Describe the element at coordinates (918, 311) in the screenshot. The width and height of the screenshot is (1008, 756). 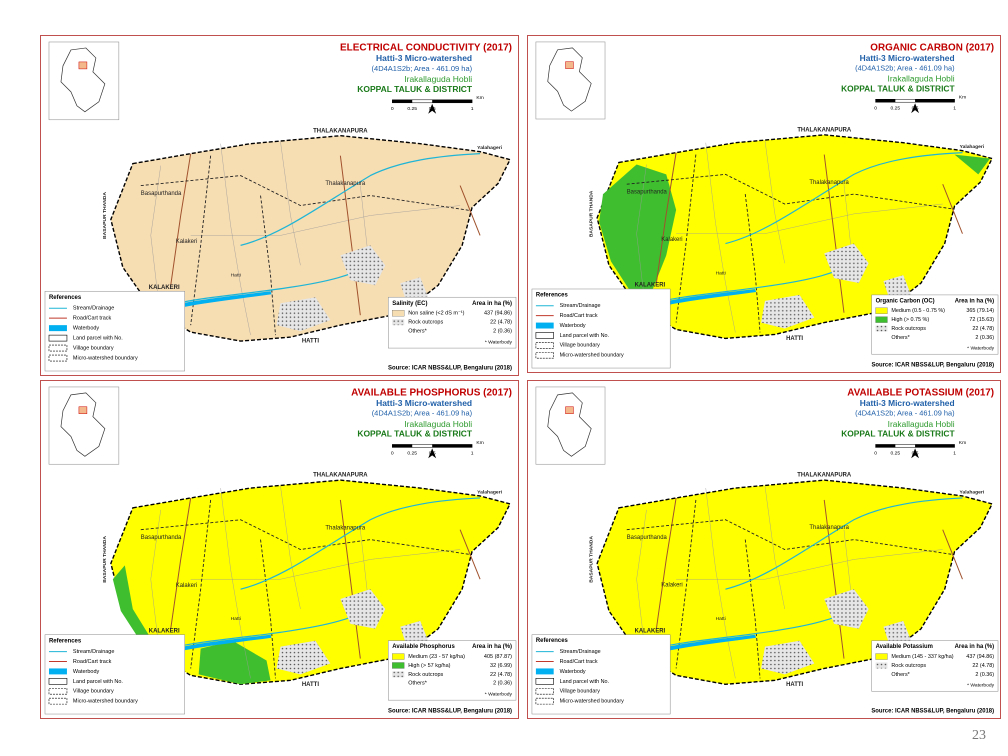
I see `legend-label: Medium (0.5 - 0.75 %)` at that location.